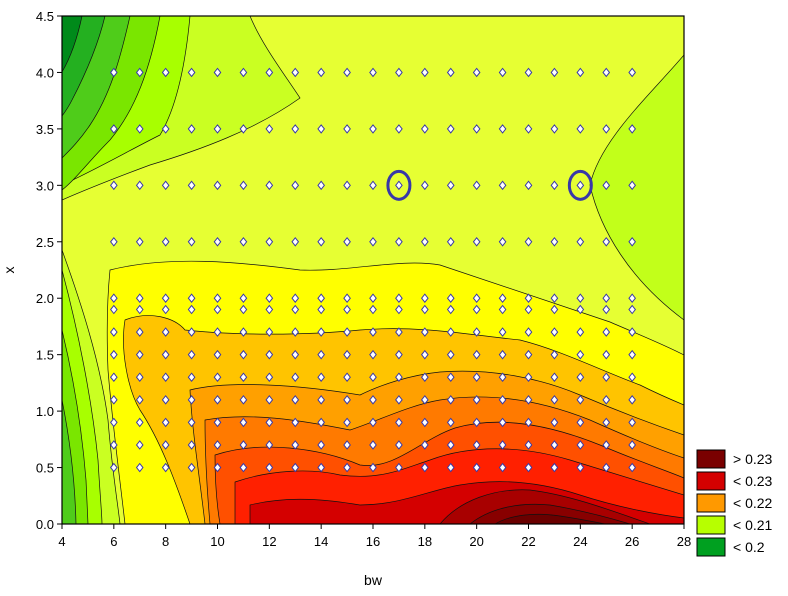  What do you see at coordinates (9, 270) in the screenshot?
I see `y-axis-label: x` at bounding box center [9, 270].